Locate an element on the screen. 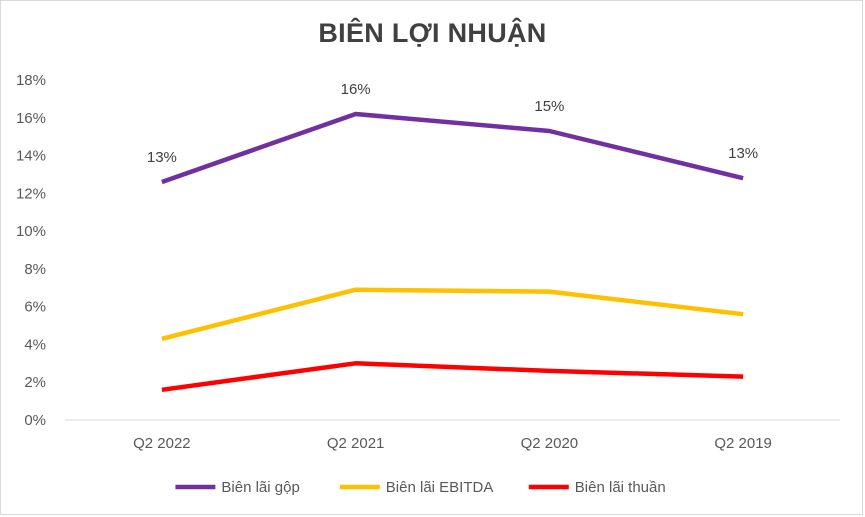 This screenshot has height=517, width=865. y-tick-label: 12% is located at coordinates (31, 193).